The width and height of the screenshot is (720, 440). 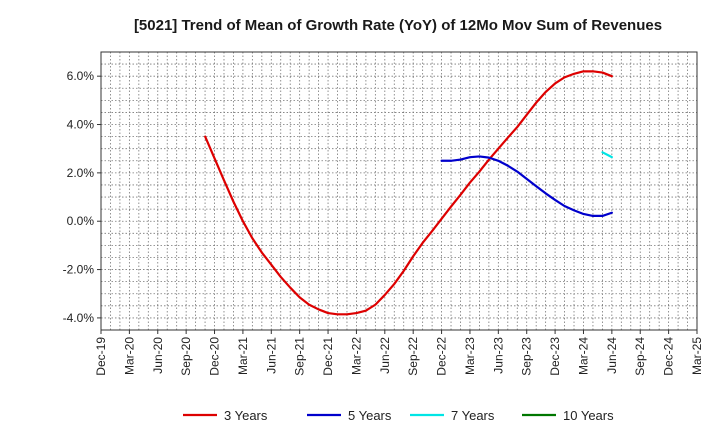 I want to click on y-tick-label: -2.0%, so click(x=79, y=270).